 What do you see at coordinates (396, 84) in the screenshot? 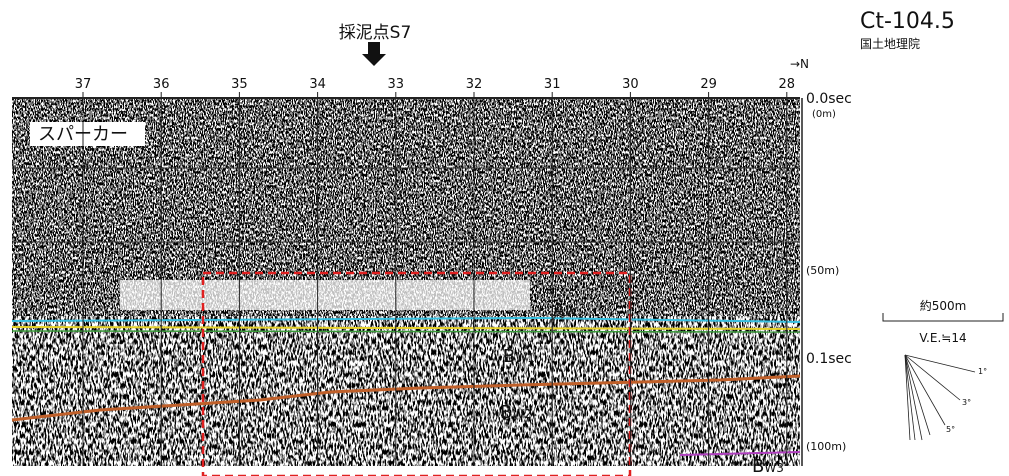
I see `distance-label: 33` at bounding box center [396, 84].